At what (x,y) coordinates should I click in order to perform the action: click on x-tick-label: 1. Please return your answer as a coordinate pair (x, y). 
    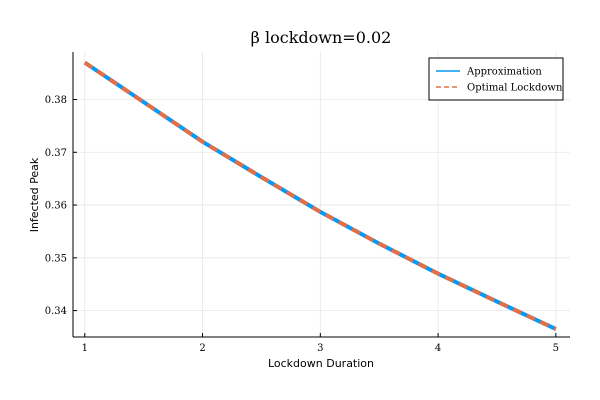
    Looking at the image, I should click on (85, 348).